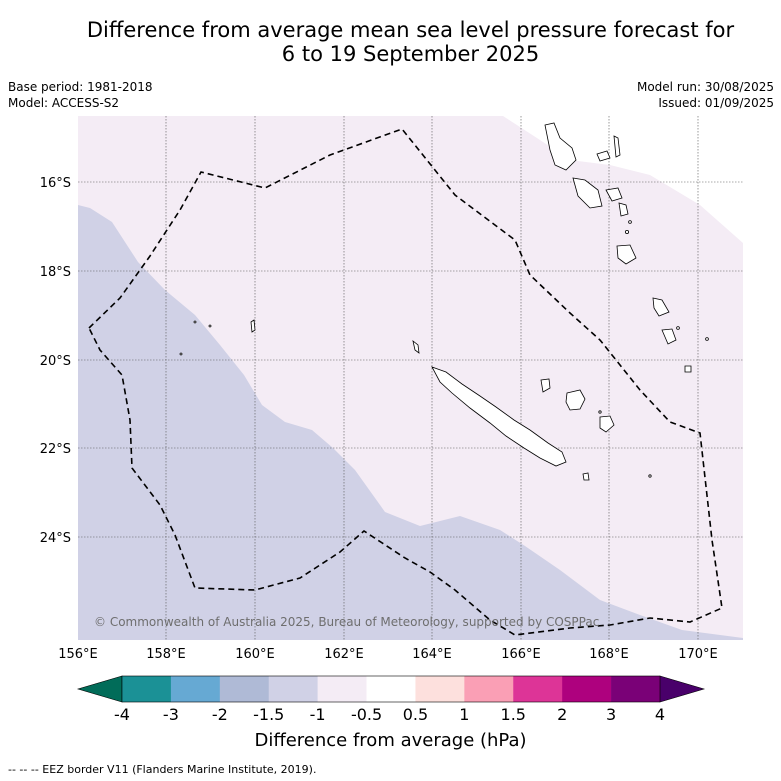 This screenshot has width=781, height=781. Describe the element at coordinates (587, 193) in the screenshot. I see `island-malekula` at that location.